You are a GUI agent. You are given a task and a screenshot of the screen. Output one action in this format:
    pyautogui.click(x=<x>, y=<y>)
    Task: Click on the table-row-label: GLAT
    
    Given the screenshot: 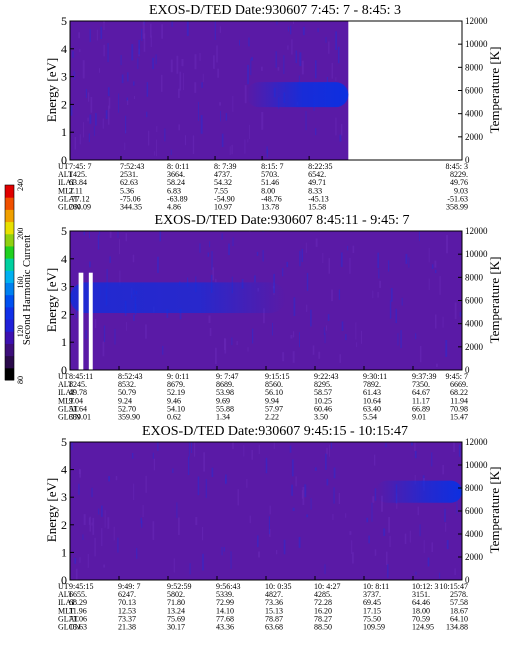 What is the action you would take?
    pyautogui.click(x=68, y=198)
    